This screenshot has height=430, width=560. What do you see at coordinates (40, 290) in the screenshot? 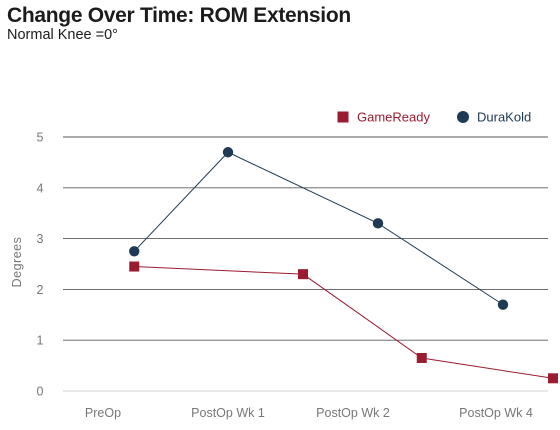
I see `y-tick-label: 2` at bounding box center [40, 290].